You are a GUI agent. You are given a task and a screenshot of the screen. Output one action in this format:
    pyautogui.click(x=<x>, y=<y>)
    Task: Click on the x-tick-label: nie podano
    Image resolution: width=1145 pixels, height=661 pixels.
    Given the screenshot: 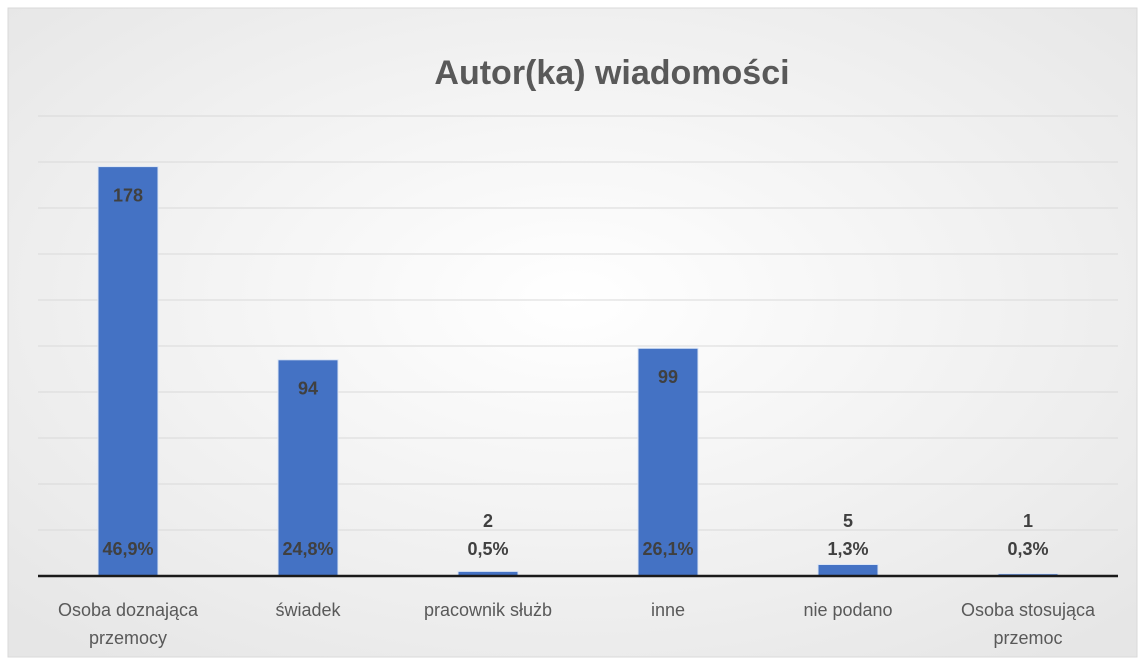 What is the action you would take?
    pyautogui.click(x=848, y=610)
    